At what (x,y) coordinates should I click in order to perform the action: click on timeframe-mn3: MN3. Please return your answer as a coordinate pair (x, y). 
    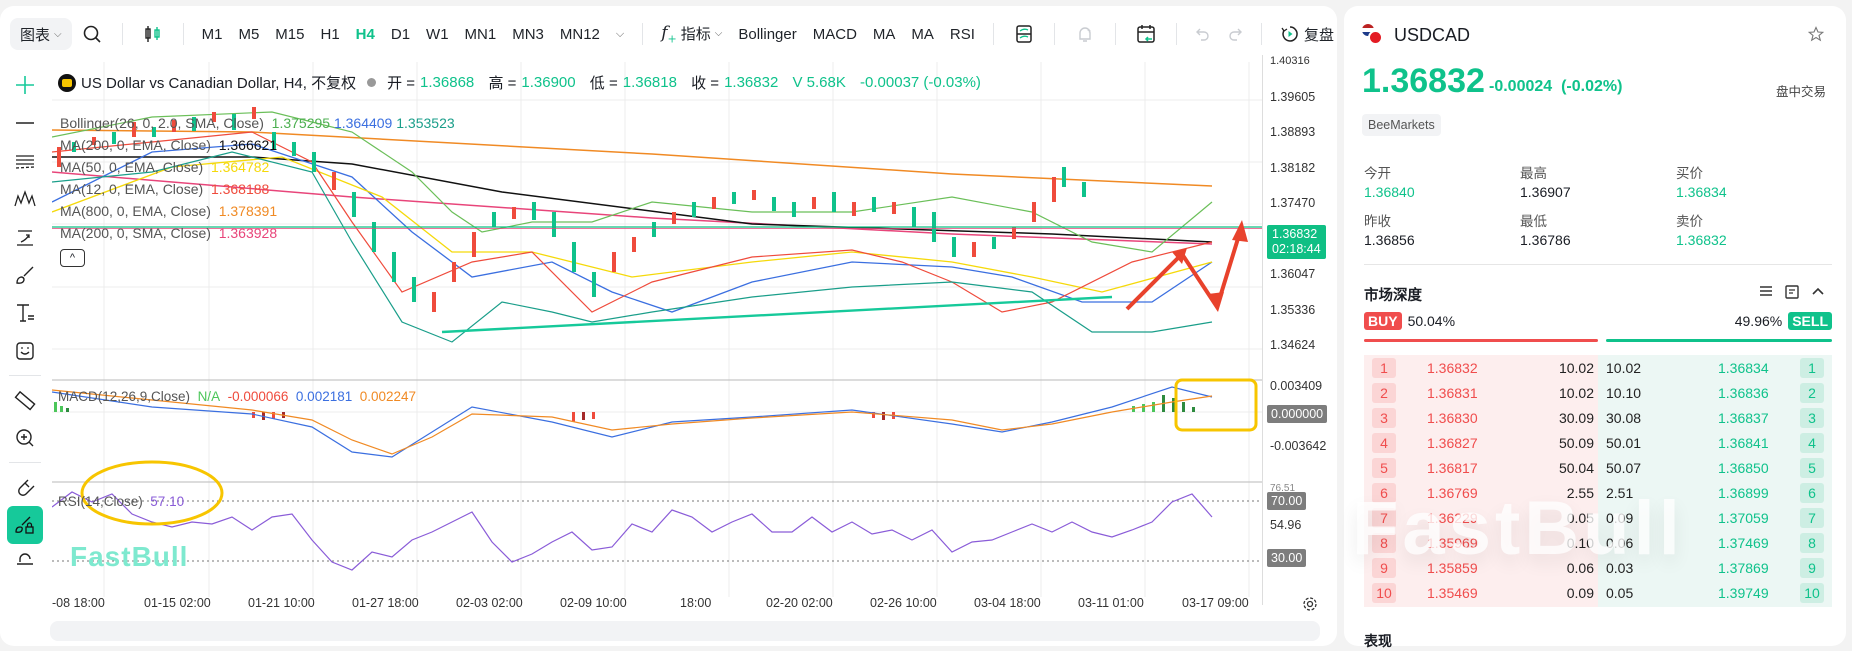
    Looking at the image, I should click on (528, 34).